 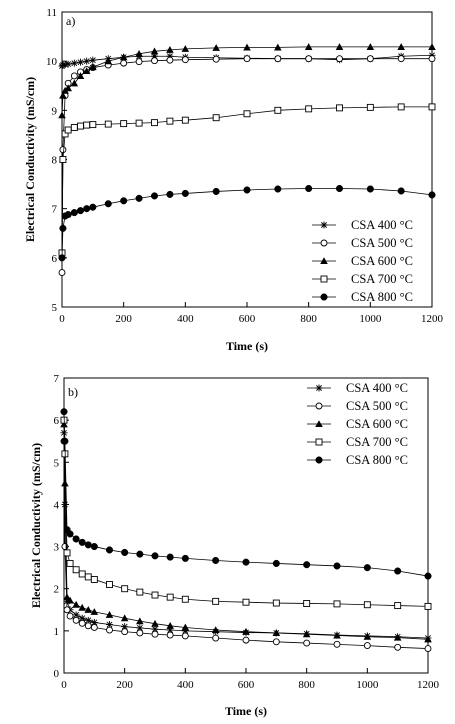 I want to click on series-line, so click(x=247, y=60).